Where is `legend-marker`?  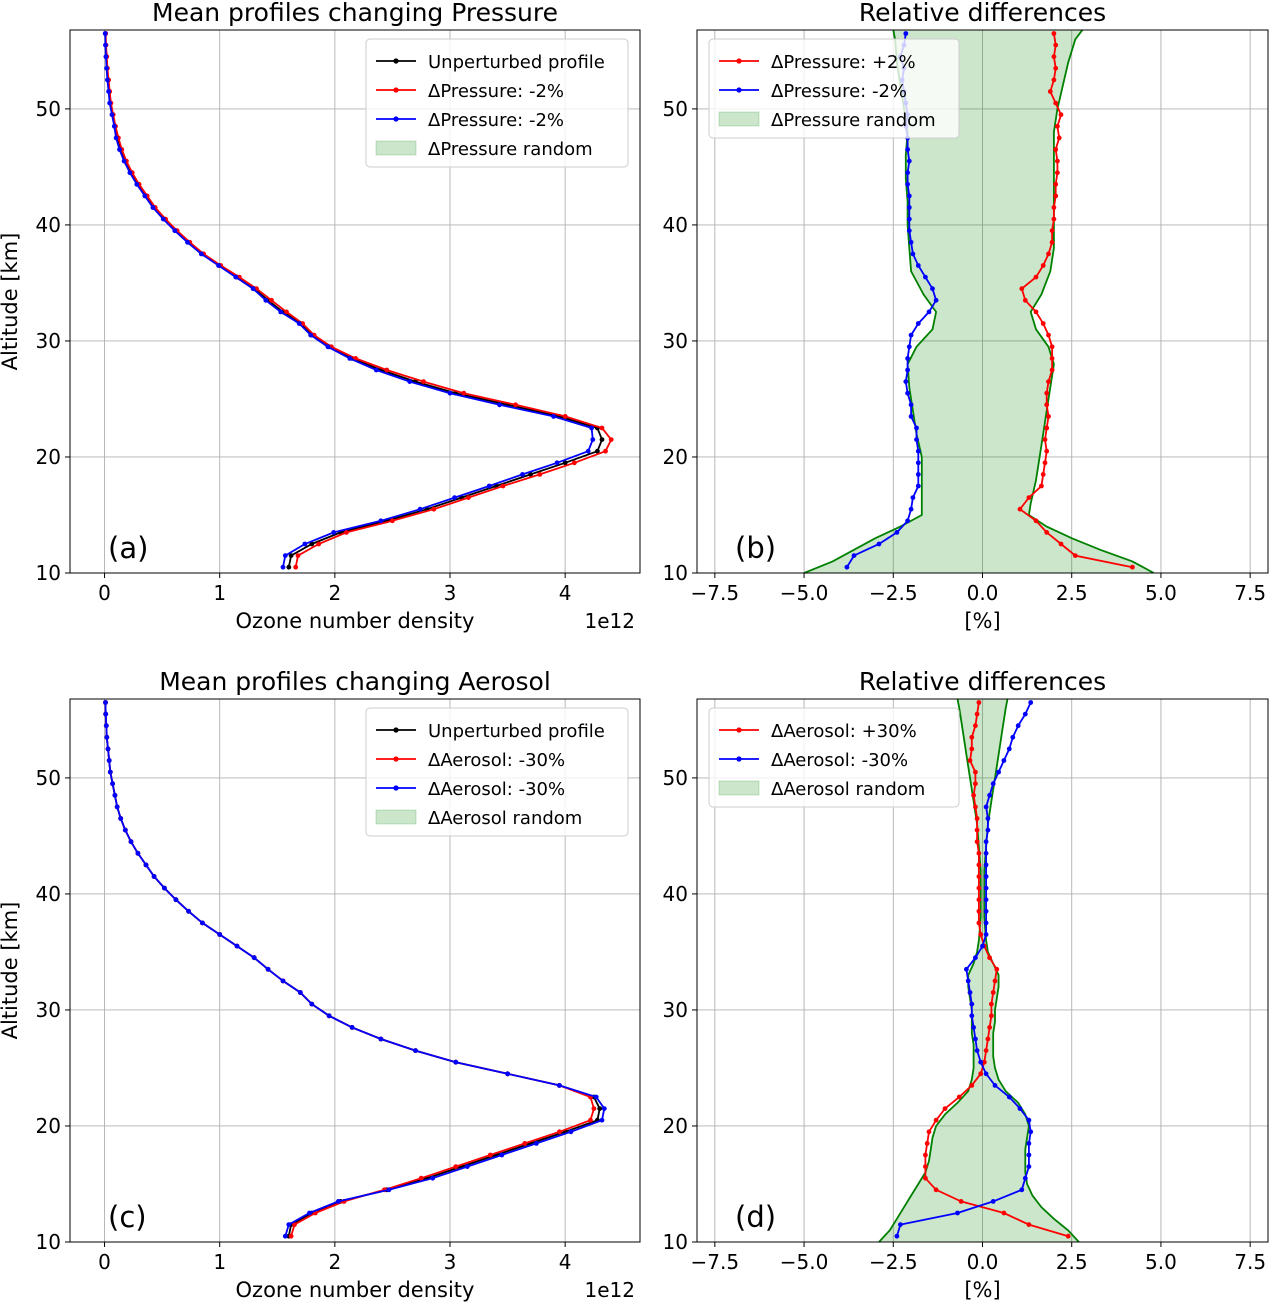 legend-marker is located at coordinates (396, 759).